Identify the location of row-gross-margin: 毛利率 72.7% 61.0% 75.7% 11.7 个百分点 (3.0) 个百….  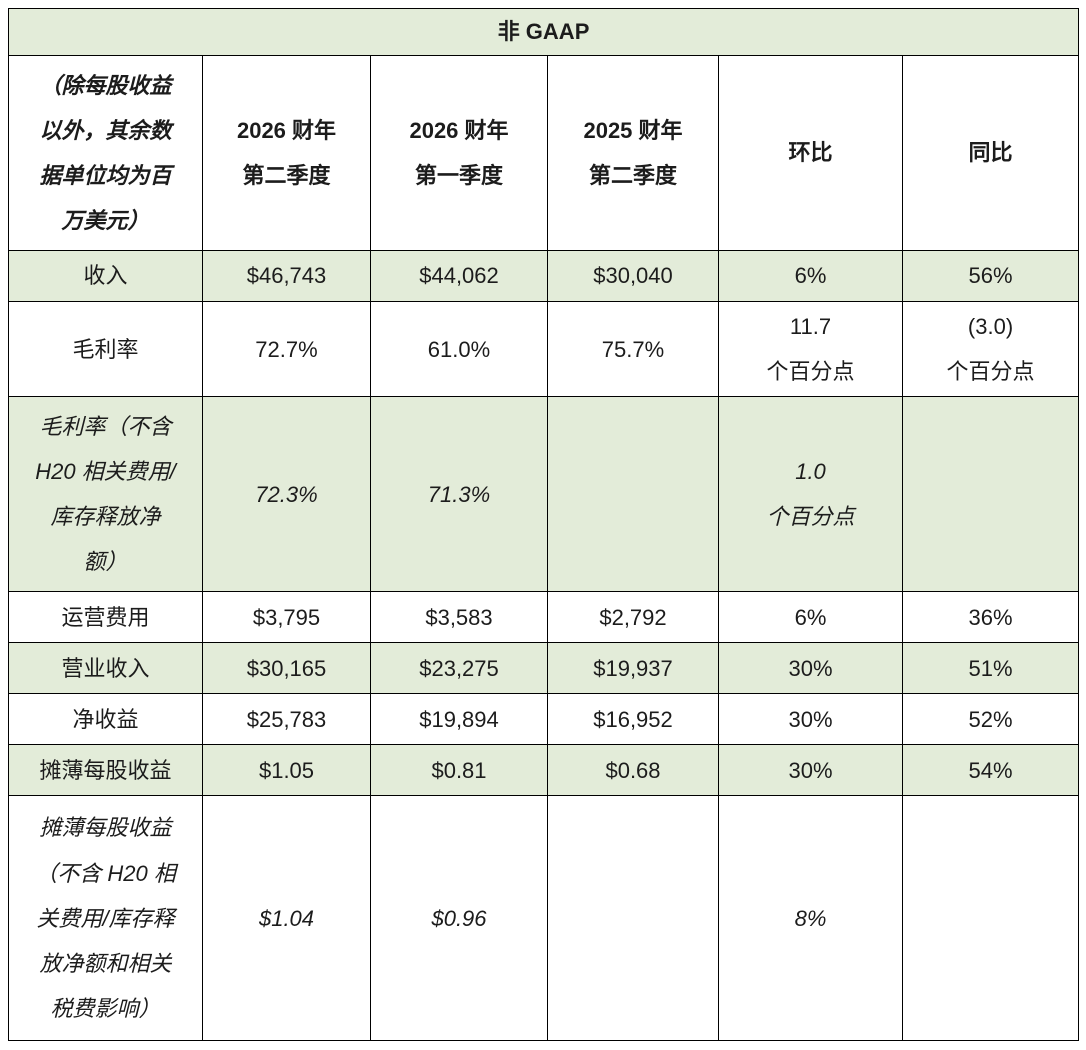
(544, 349).